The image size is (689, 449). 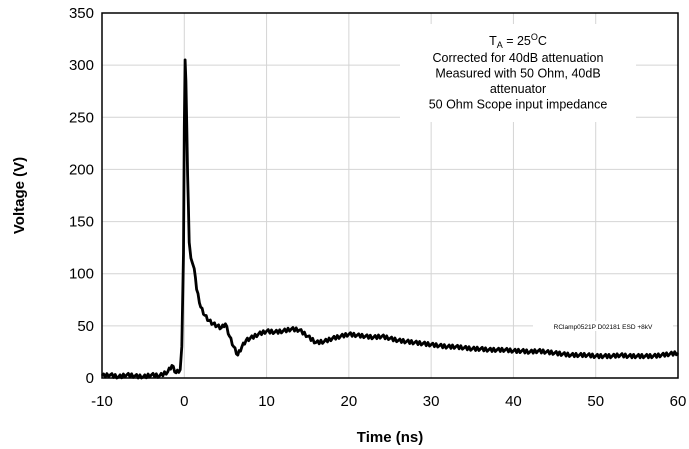 What do you see at coordinates (349, 401) in the screenshot?
I see `x-tick-label: 20` at bounding box center [349, 401].